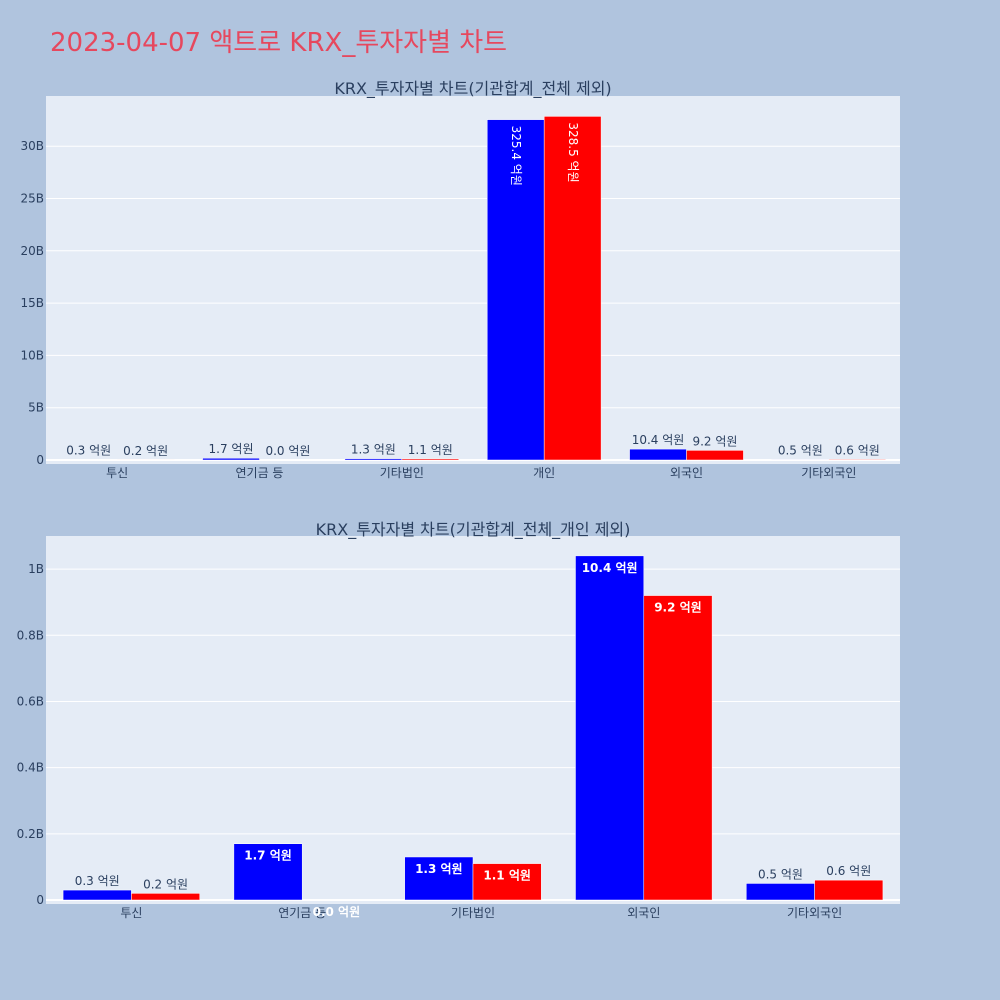 The image size is (1000, 1000). I want to click on y-tick-label: 25B, so click(32, 199).